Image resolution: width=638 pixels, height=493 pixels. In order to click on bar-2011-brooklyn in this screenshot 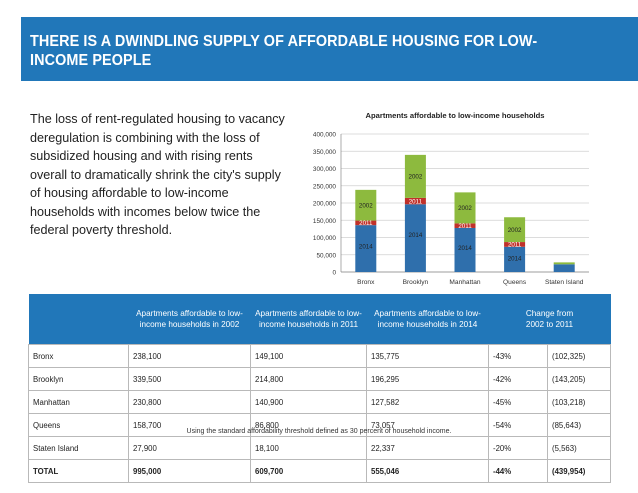, I will do `click(415, 201)`.